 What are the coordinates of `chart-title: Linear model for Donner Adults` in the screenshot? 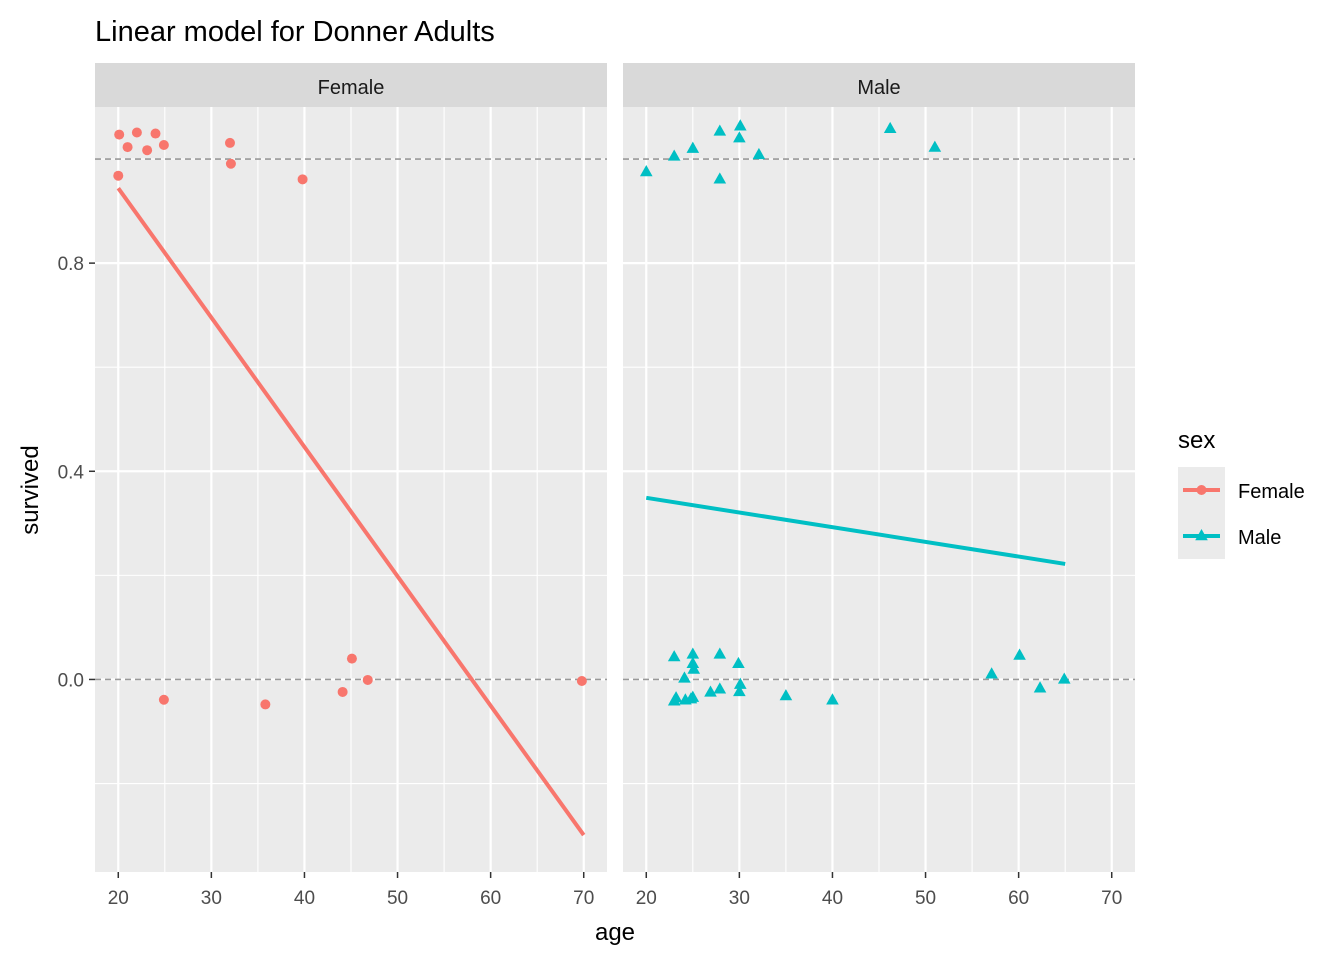 It's located at (295, 32).